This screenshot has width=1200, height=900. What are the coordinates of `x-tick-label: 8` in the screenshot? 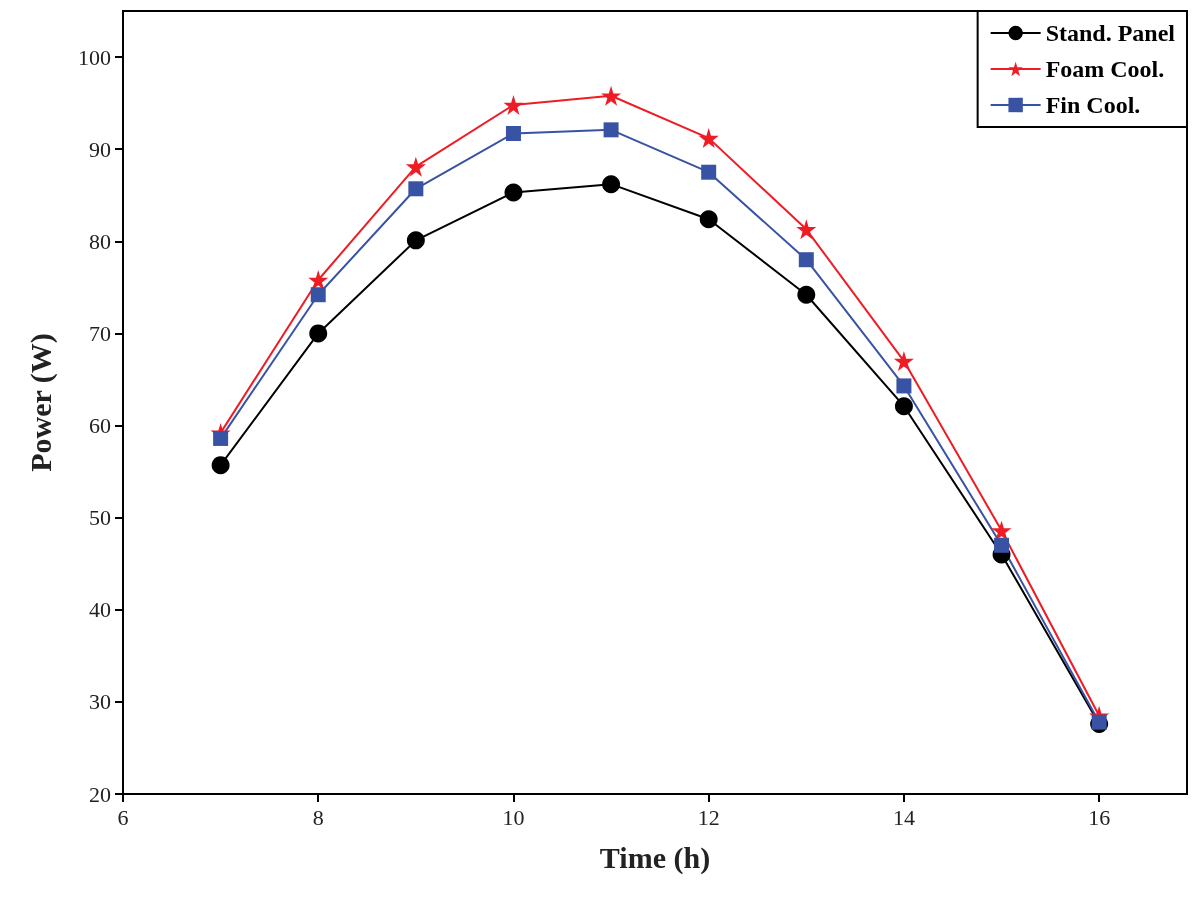 It's located at (318, 817).